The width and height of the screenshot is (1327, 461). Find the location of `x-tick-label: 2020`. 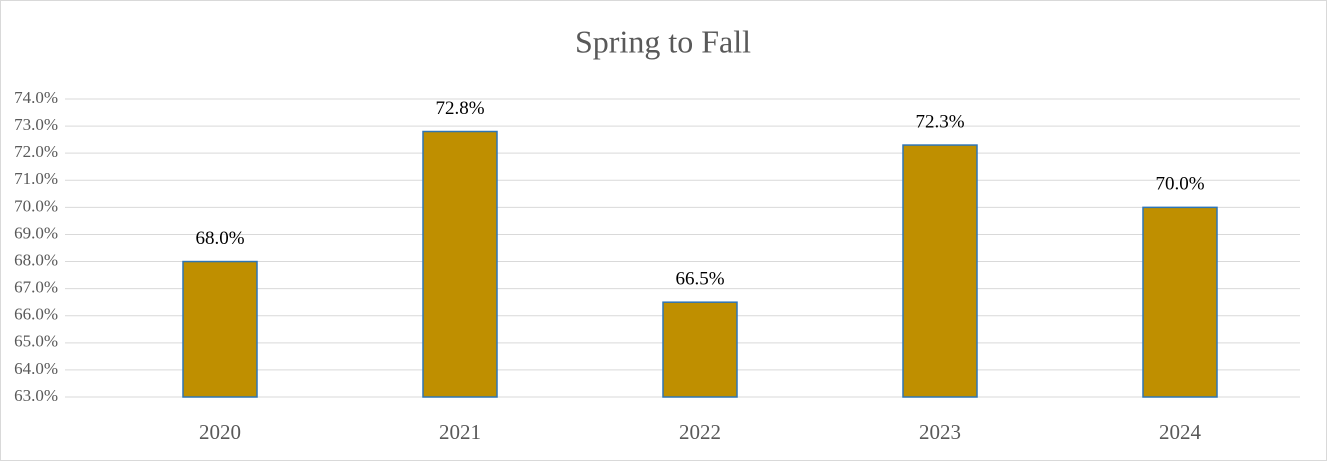

x-tick-label: 2020 is located at coordinates (220, 432).